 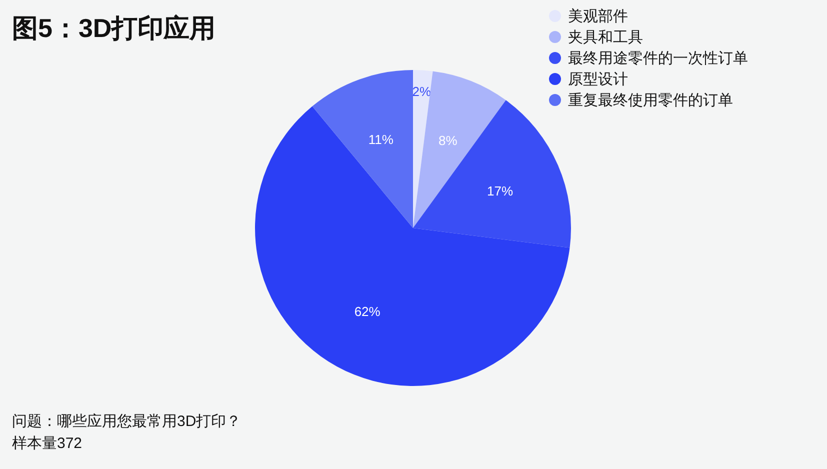 What do you see at coordinates (367, 312) in the screenshot?
I see `data-label: 62%` at bounding box center [367, 312].